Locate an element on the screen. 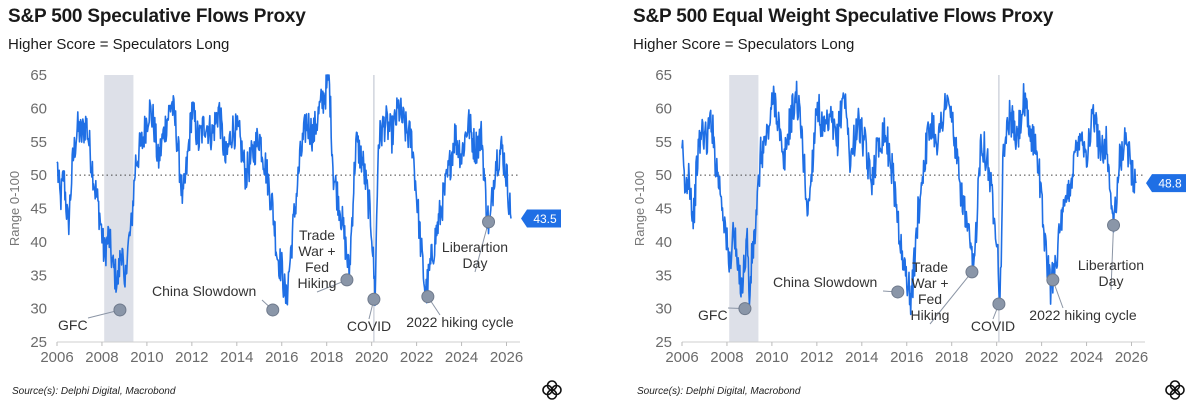 The width and height of the screenshot is (1200, 407). x-tick-label: 2018 is located at coordinates (951, 357).